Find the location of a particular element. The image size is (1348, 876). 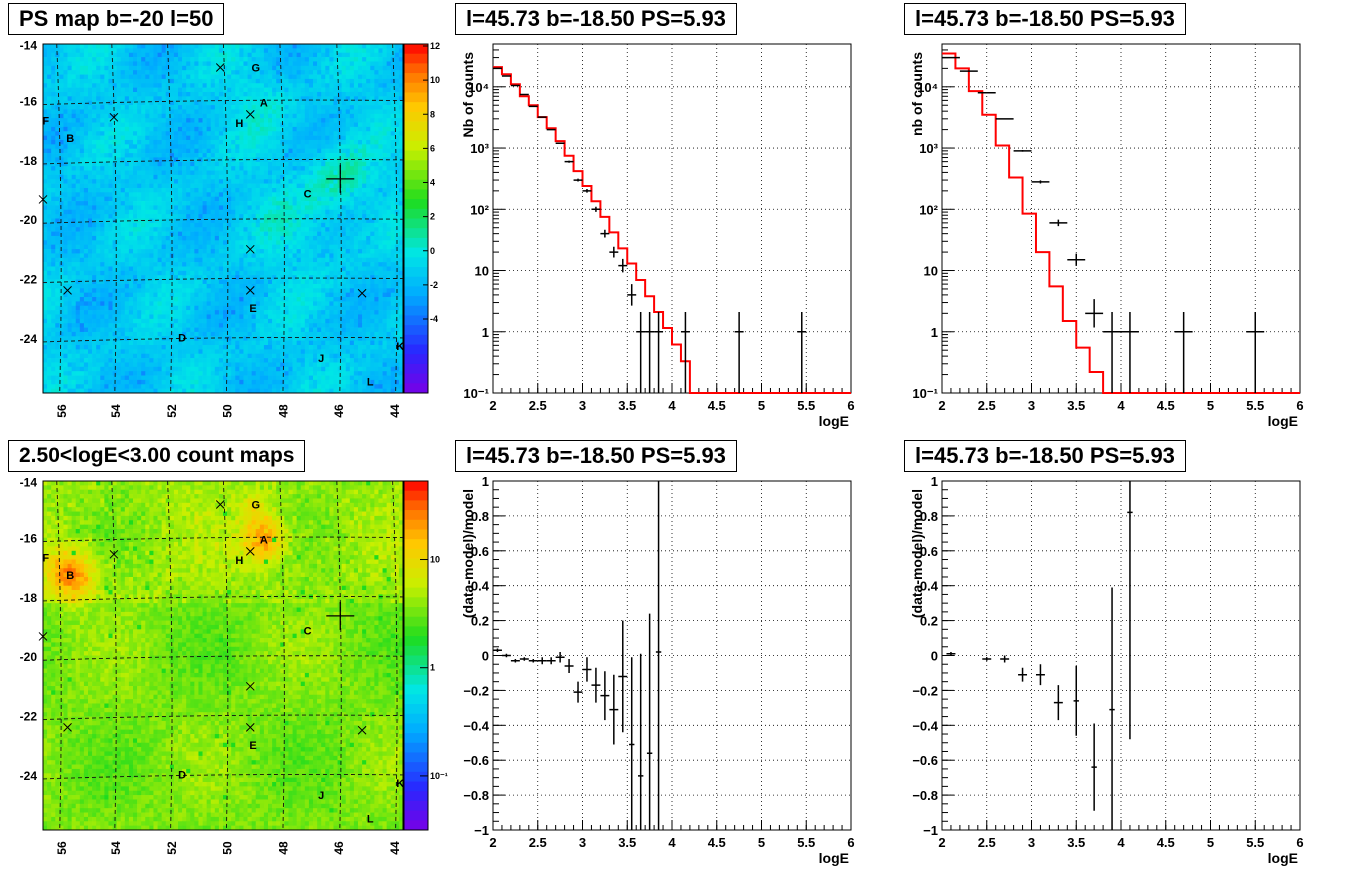

residual-2-x-tick-label: 2 is located at coordinates (941, 842).